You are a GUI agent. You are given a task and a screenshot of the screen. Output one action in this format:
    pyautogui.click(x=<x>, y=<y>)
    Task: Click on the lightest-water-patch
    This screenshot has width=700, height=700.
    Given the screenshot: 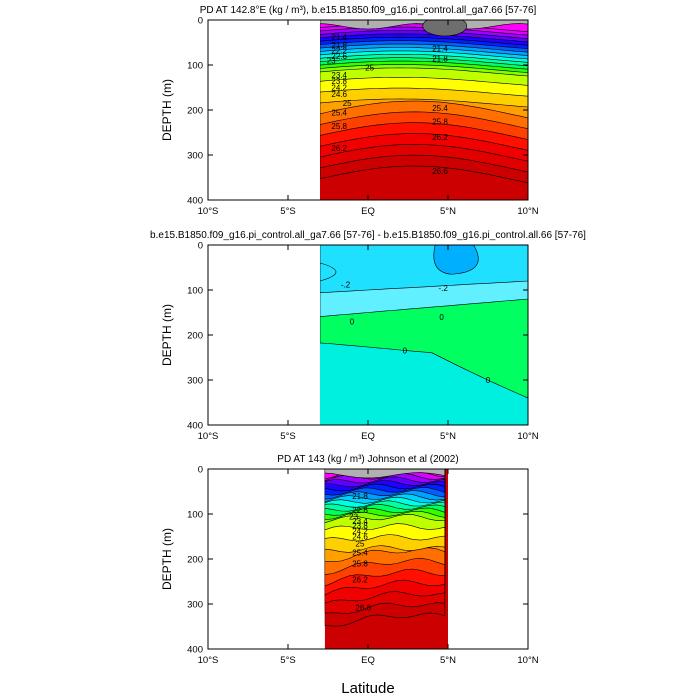 What is the action you would take?
    pyautogui.click(x=445, y=28)
    